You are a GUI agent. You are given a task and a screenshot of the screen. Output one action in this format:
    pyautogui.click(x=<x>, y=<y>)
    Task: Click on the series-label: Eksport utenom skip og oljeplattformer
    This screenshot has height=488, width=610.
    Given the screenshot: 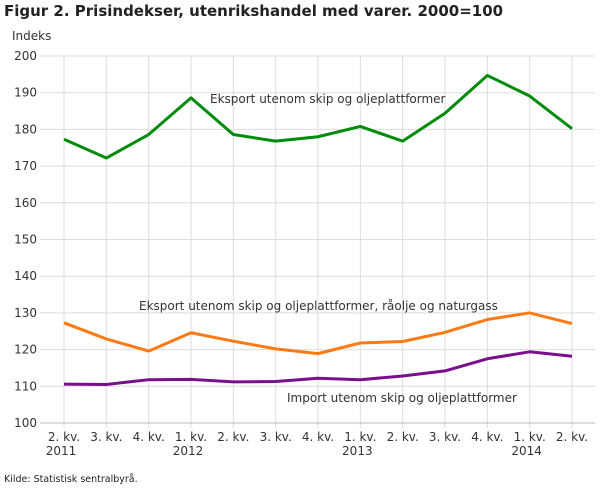 What is the action you would take?
    pyautogui.click(x=328, y=99)
    